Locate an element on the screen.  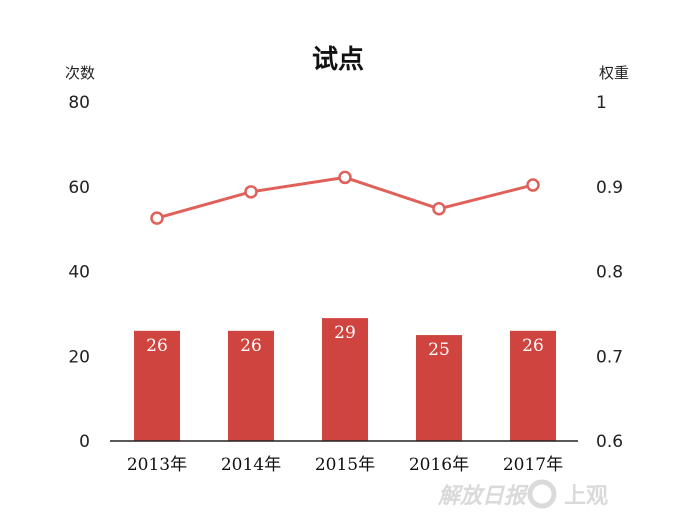
watermark-brand: 上观 is located at coordinates (586, 496).